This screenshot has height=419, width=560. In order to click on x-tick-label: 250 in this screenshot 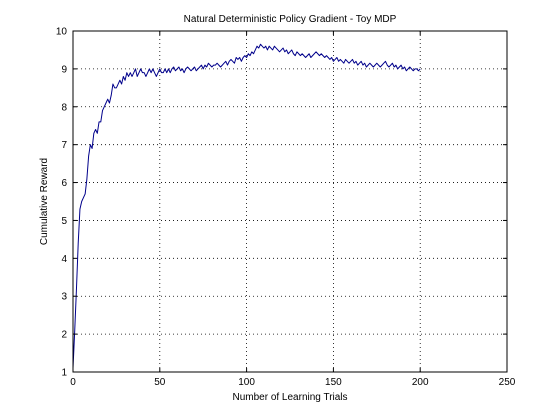, I will do `click(507, 382)`.